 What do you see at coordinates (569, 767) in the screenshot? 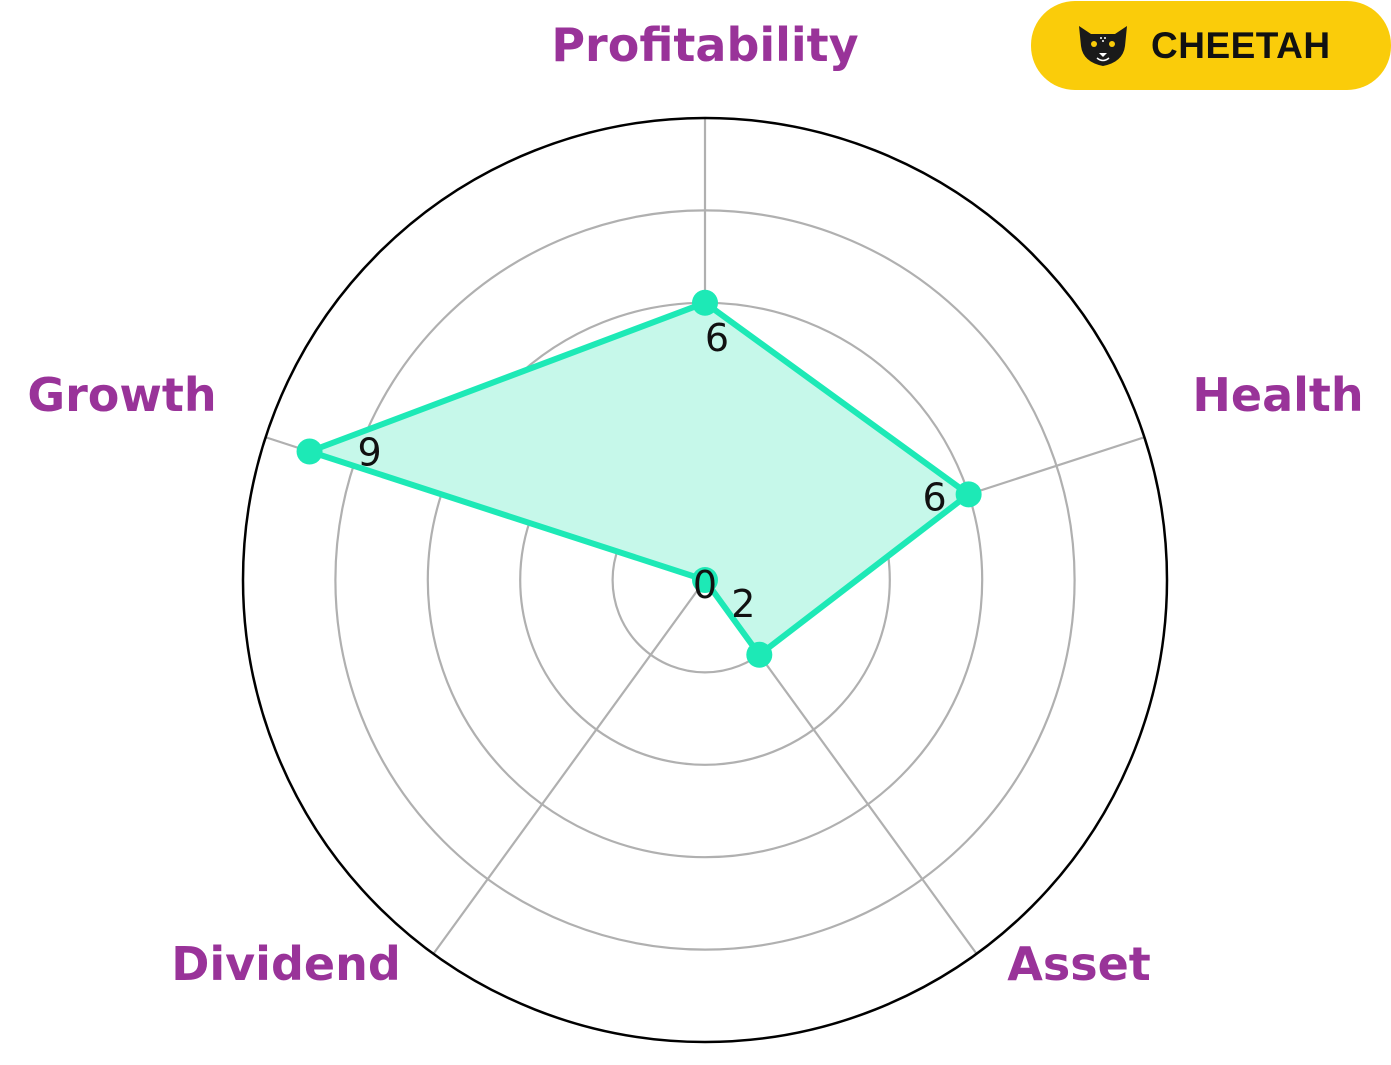
I see `spoke-dividend` at bounding box center [569, 767].